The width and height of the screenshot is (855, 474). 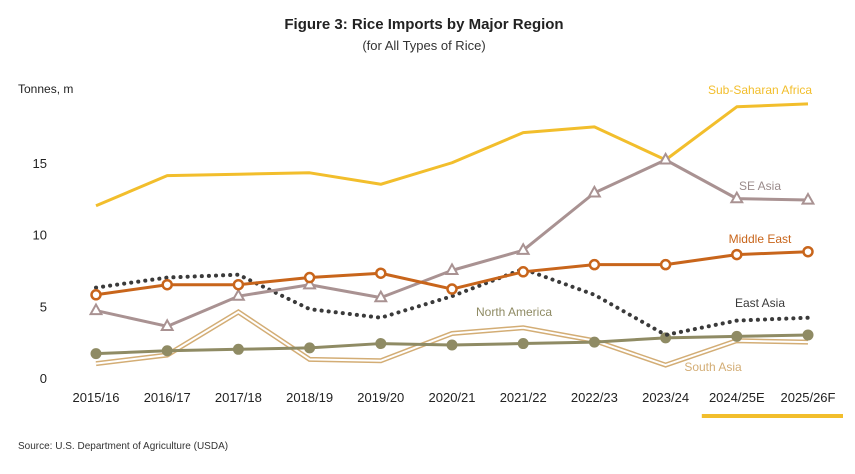 What do you see at coordinates (514, 312) in the screenshot?
I see `series-label-north-america: North America` at bounding box center [514, 312].